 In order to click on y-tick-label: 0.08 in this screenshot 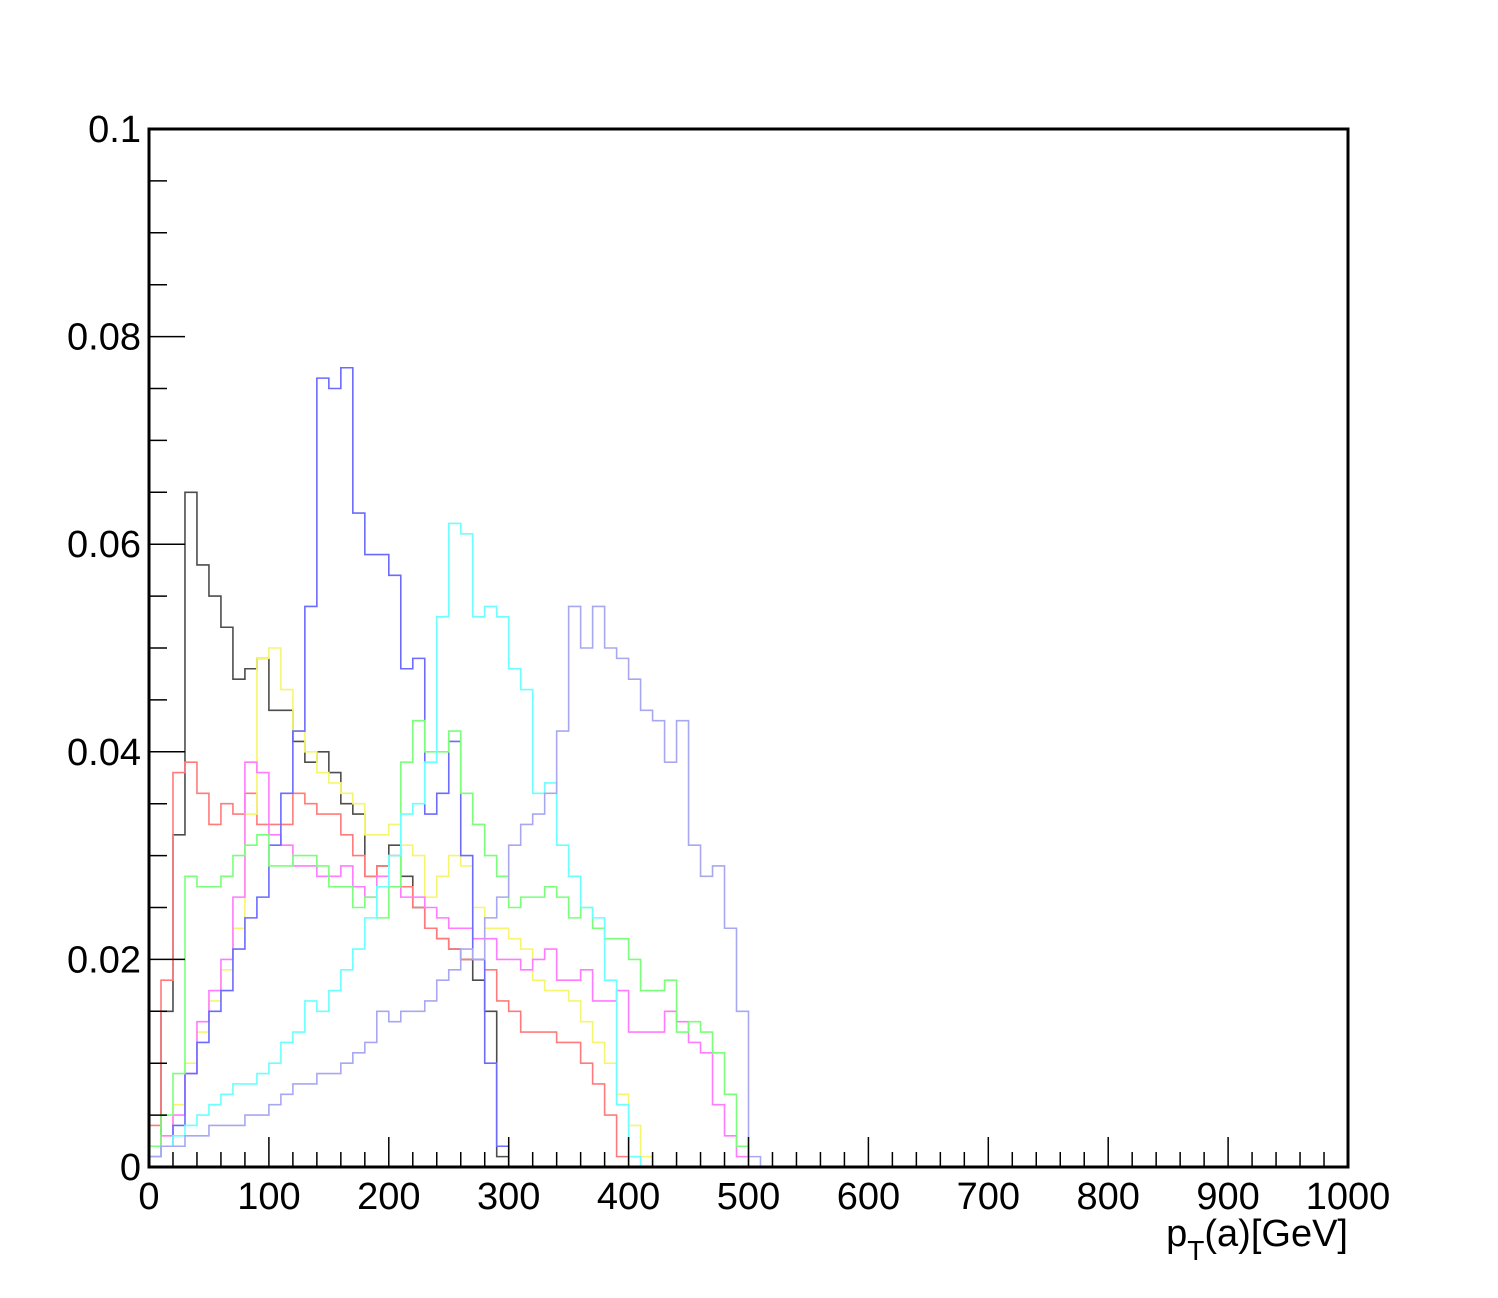, I will do `click(104, 338)`.